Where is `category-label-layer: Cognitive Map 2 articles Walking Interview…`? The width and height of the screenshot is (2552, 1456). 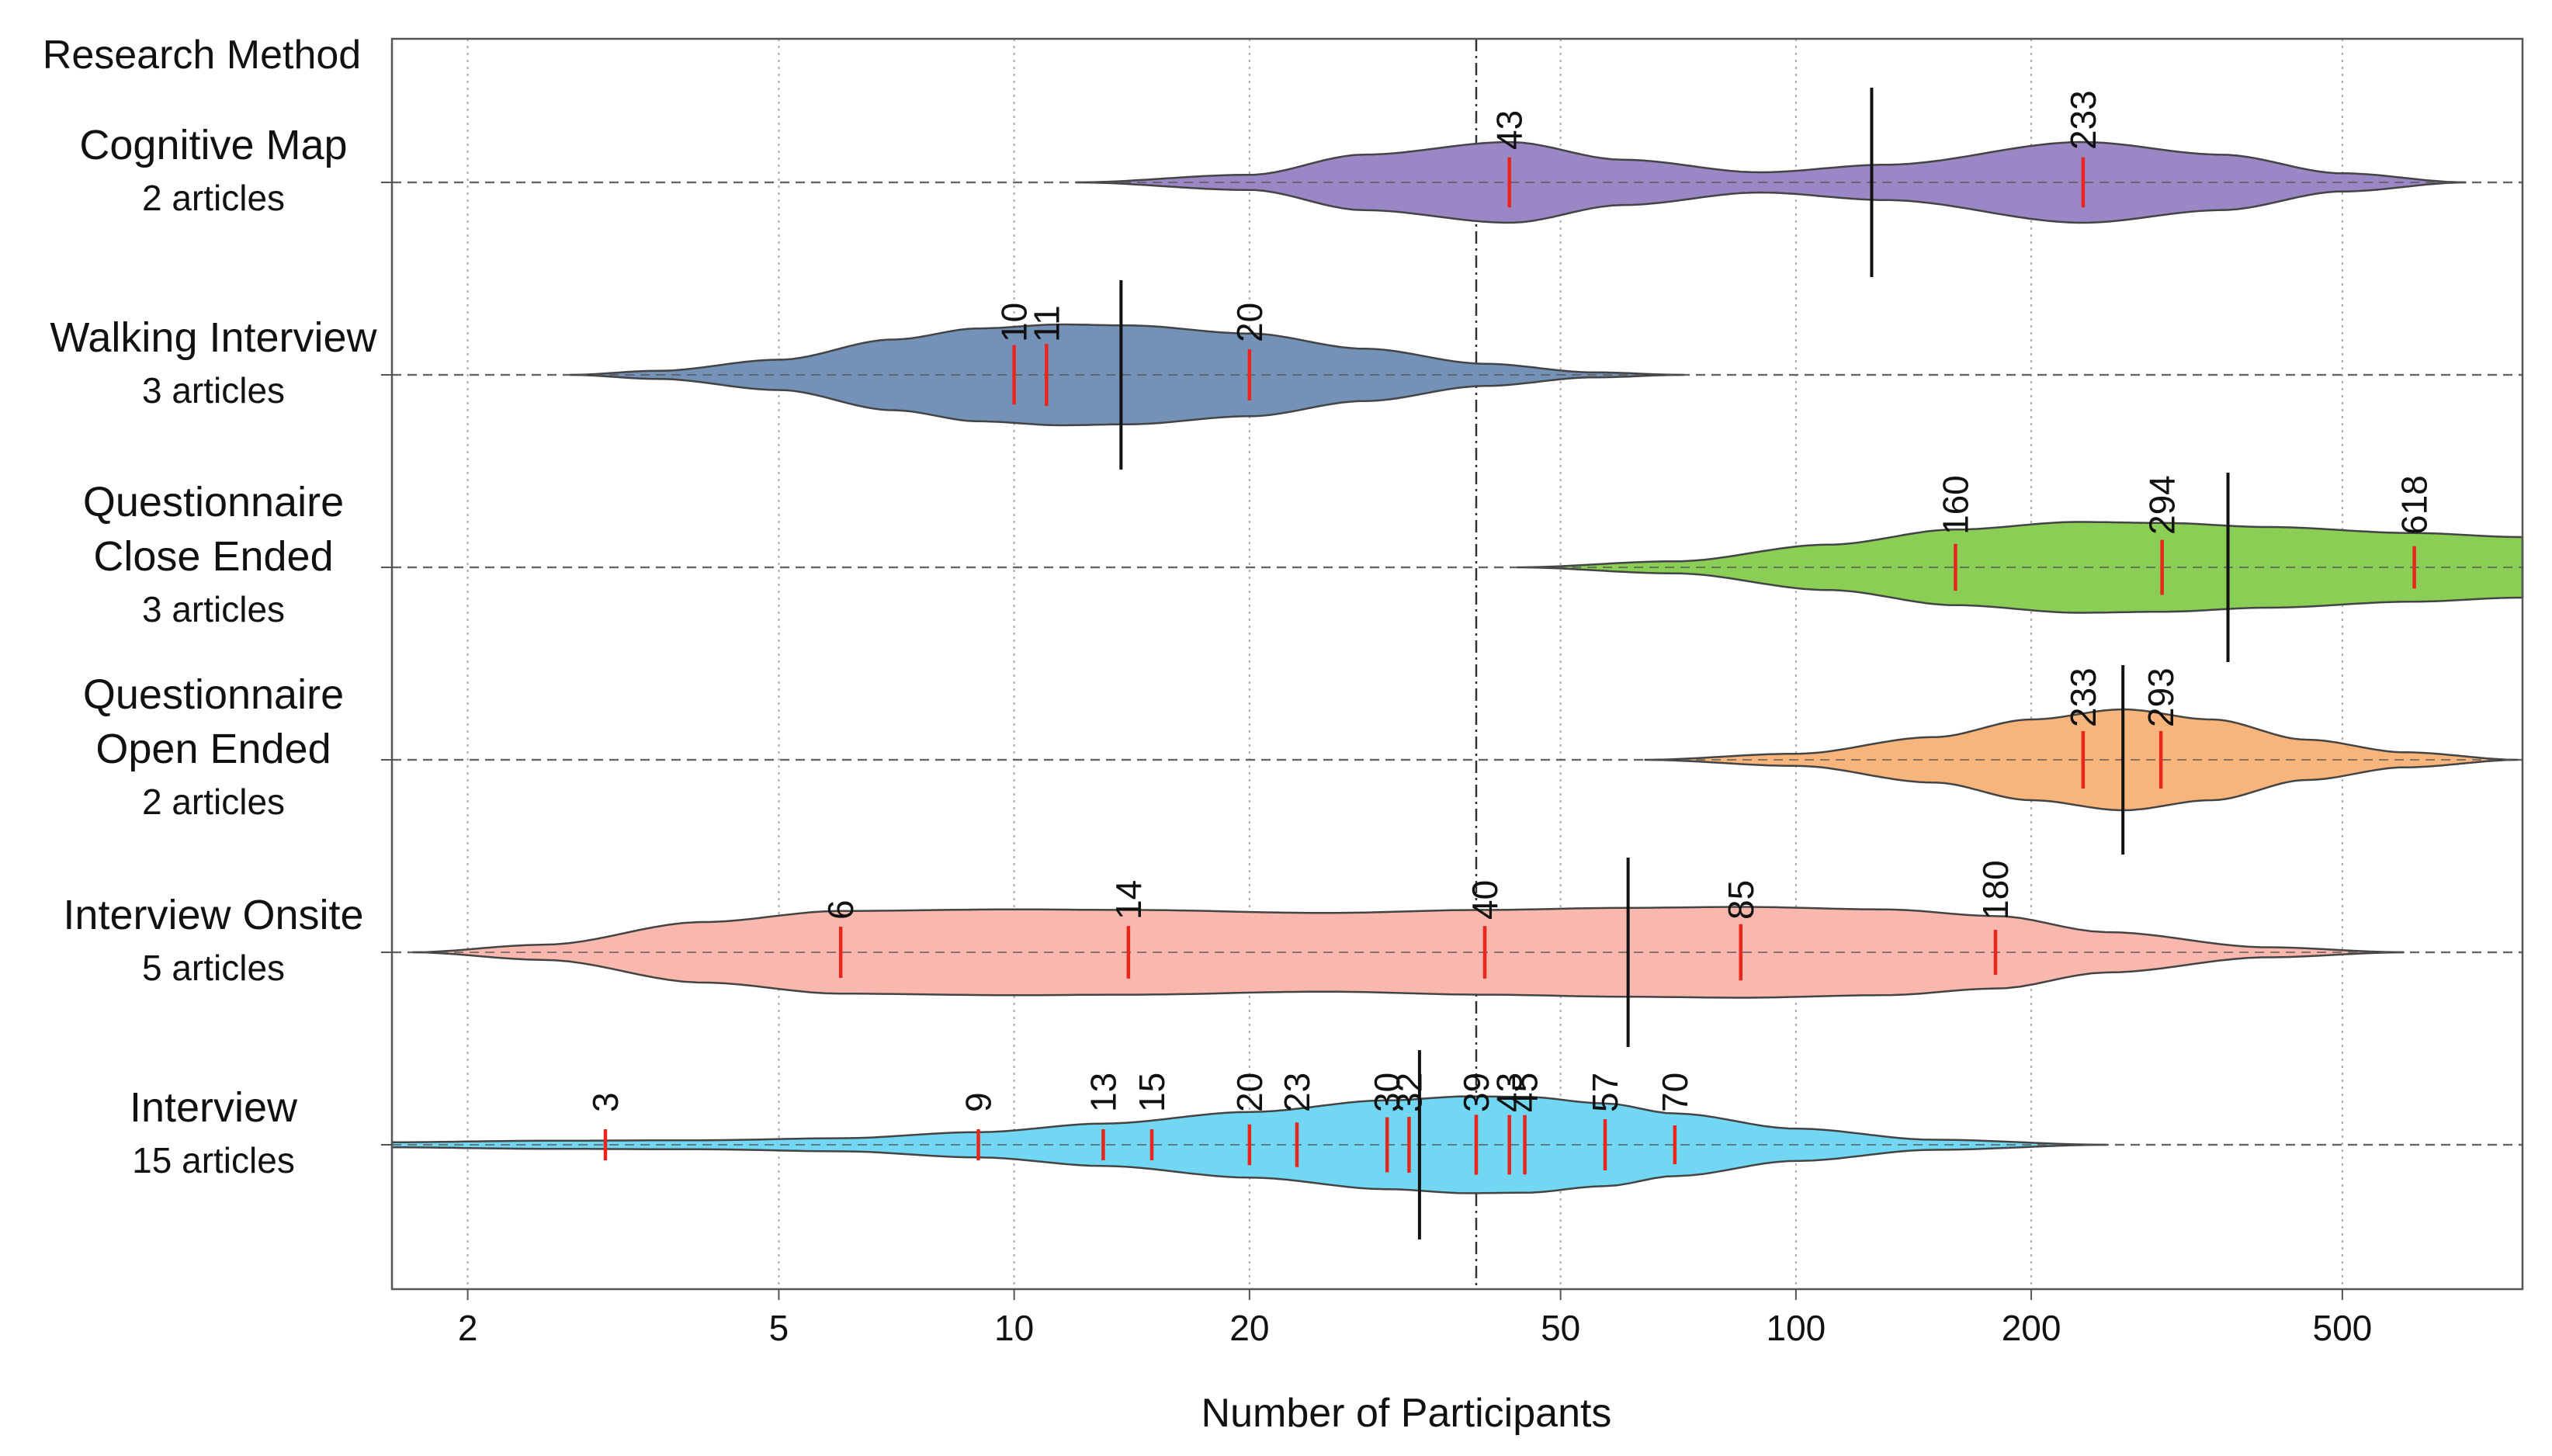 category-label-layer: Cognitive Map 2 articles Walking Interview… is located at coordinates (213, 651).